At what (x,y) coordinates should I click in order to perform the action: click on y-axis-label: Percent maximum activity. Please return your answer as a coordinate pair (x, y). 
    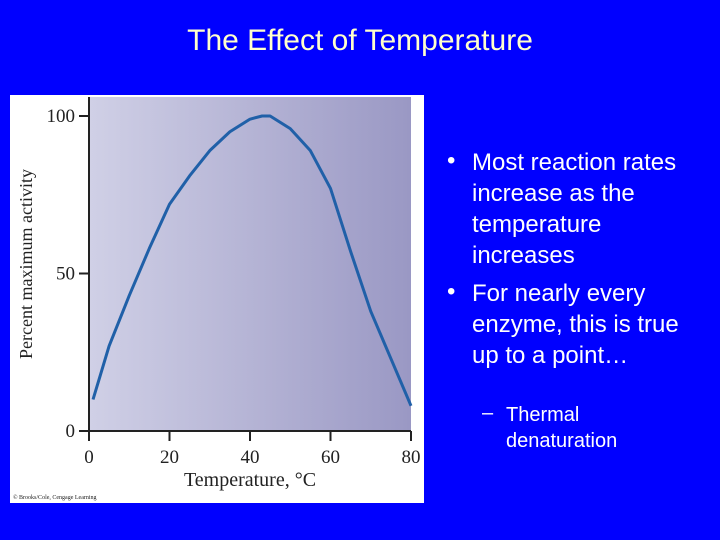
    Looking at the image, I should click on (26, 264).